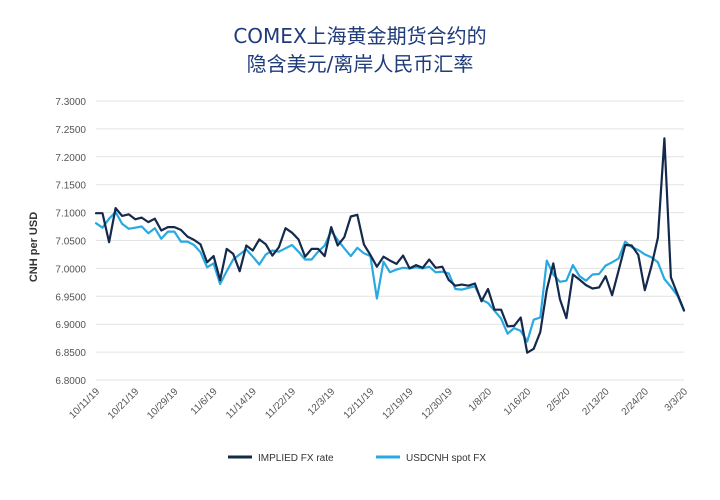 The height and width of the screenshot is (500, 720). Describe the element at coordinates (559, 400) in the screenshot. I see `x-tick-label: 2/5/20` at that location.